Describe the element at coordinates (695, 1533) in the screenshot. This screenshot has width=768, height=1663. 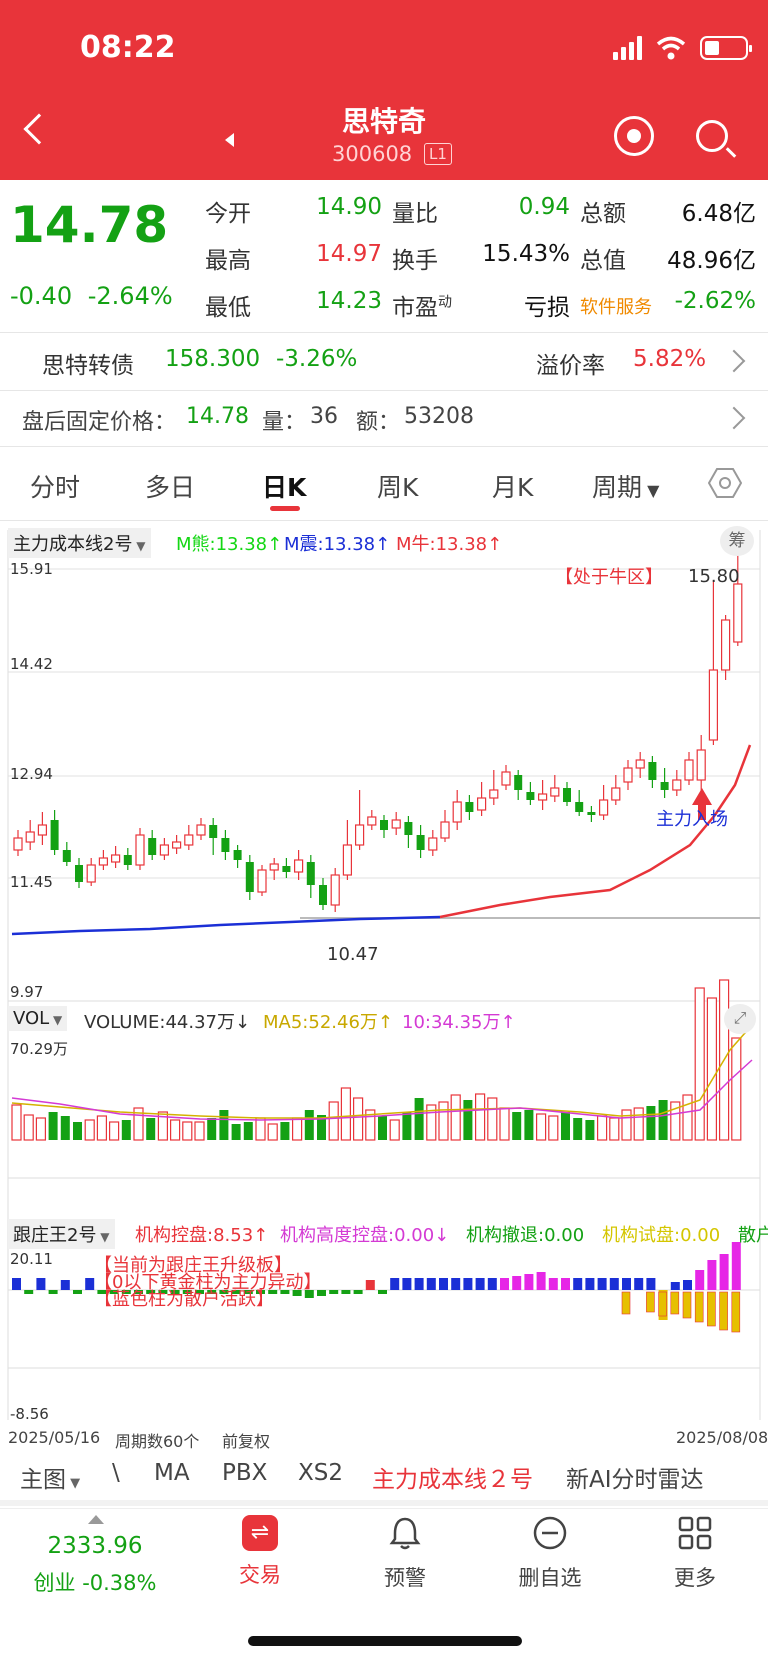
I see `grid-icon` at that location.